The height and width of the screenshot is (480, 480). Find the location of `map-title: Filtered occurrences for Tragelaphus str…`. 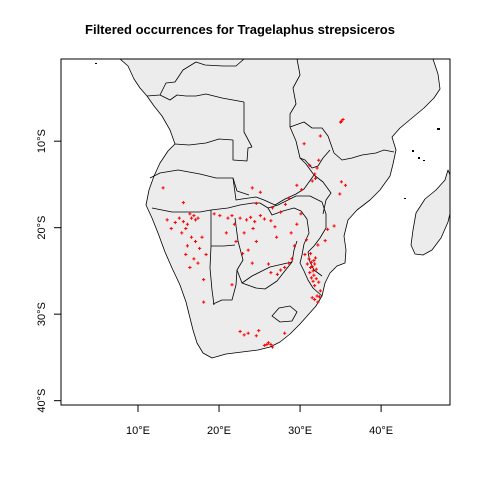

map-title: Filtered occurrences for Tragelaphus str… is located at coordinates (240, 29).